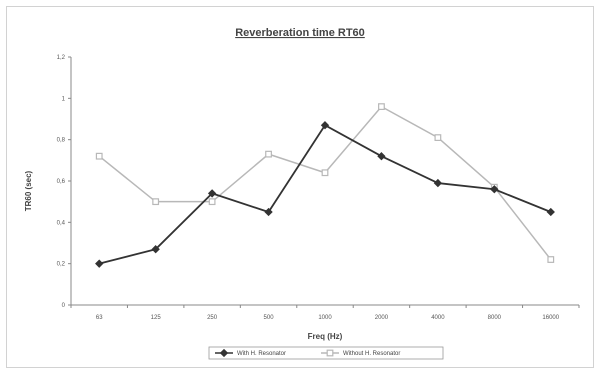 Image resolution: width=601 pixels, height=374 pixels. I want to click on x-tick-label: 63, so click(99, 318).